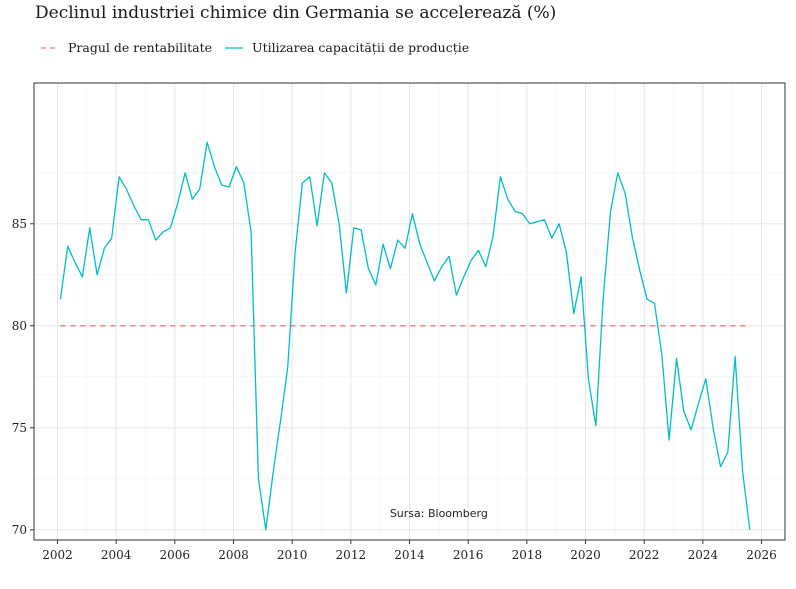 This screenshot has height=589, width=796. I want to click on legend-item-breakeven: Pragul de rentabilitate, so click(126, 47).